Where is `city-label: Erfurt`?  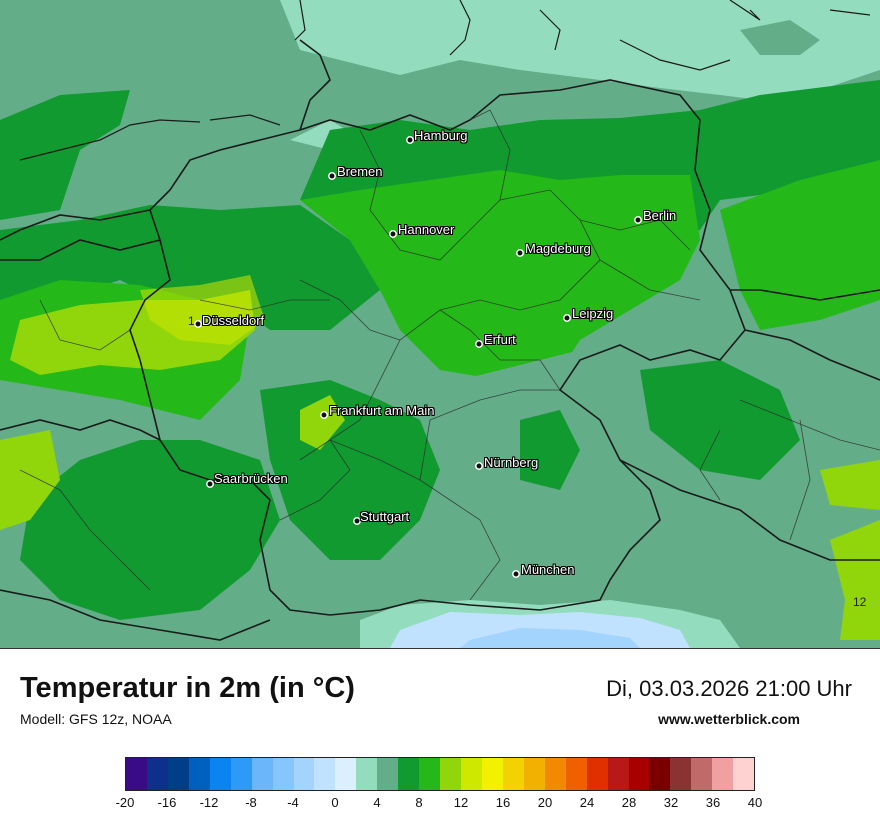 city-label: Erfurt is located at coordinates (500, 339).